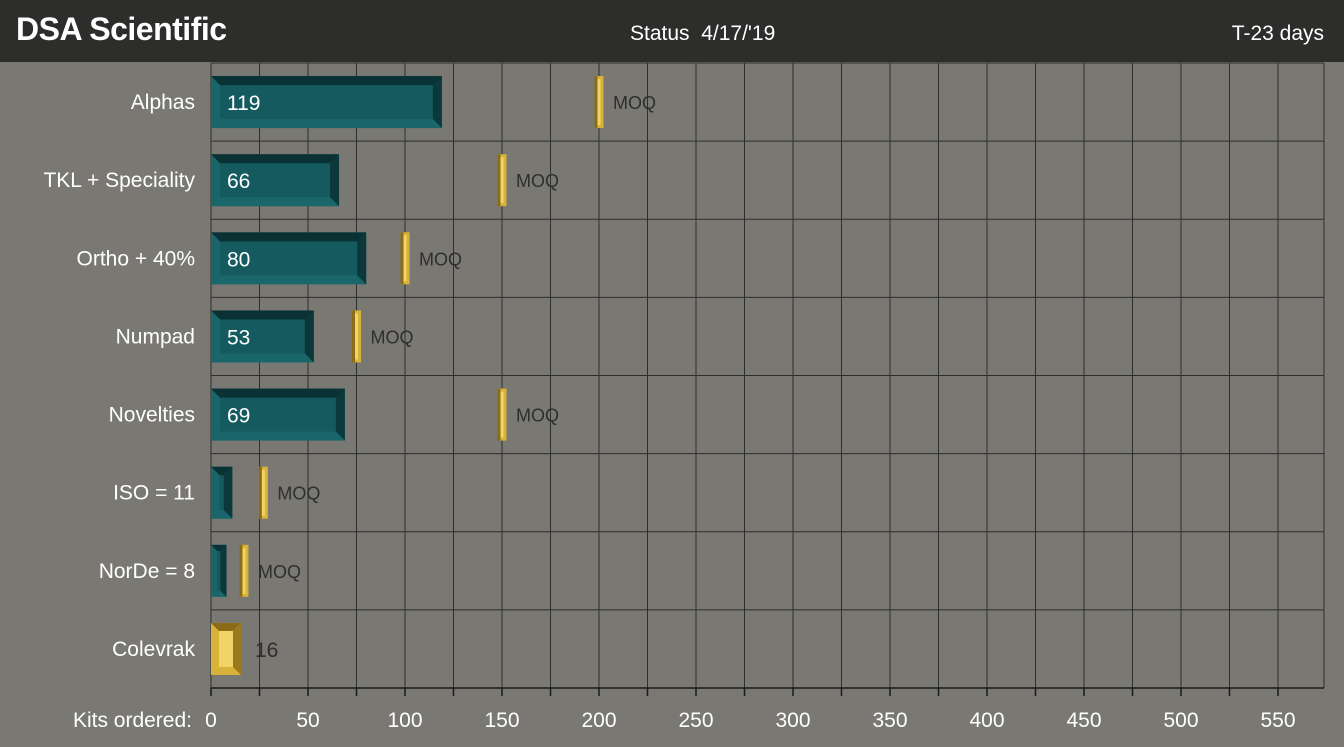  I want to click on x-tick-label: 250, so click(695, 720).